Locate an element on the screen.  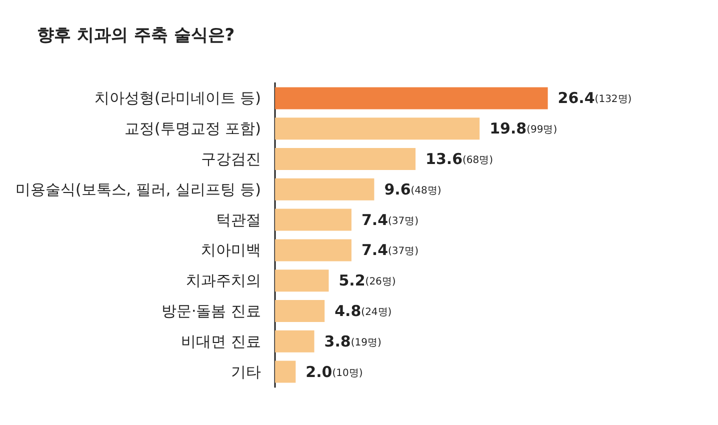
data-label: 4.8(24명) is located at coordinates (363, 311).